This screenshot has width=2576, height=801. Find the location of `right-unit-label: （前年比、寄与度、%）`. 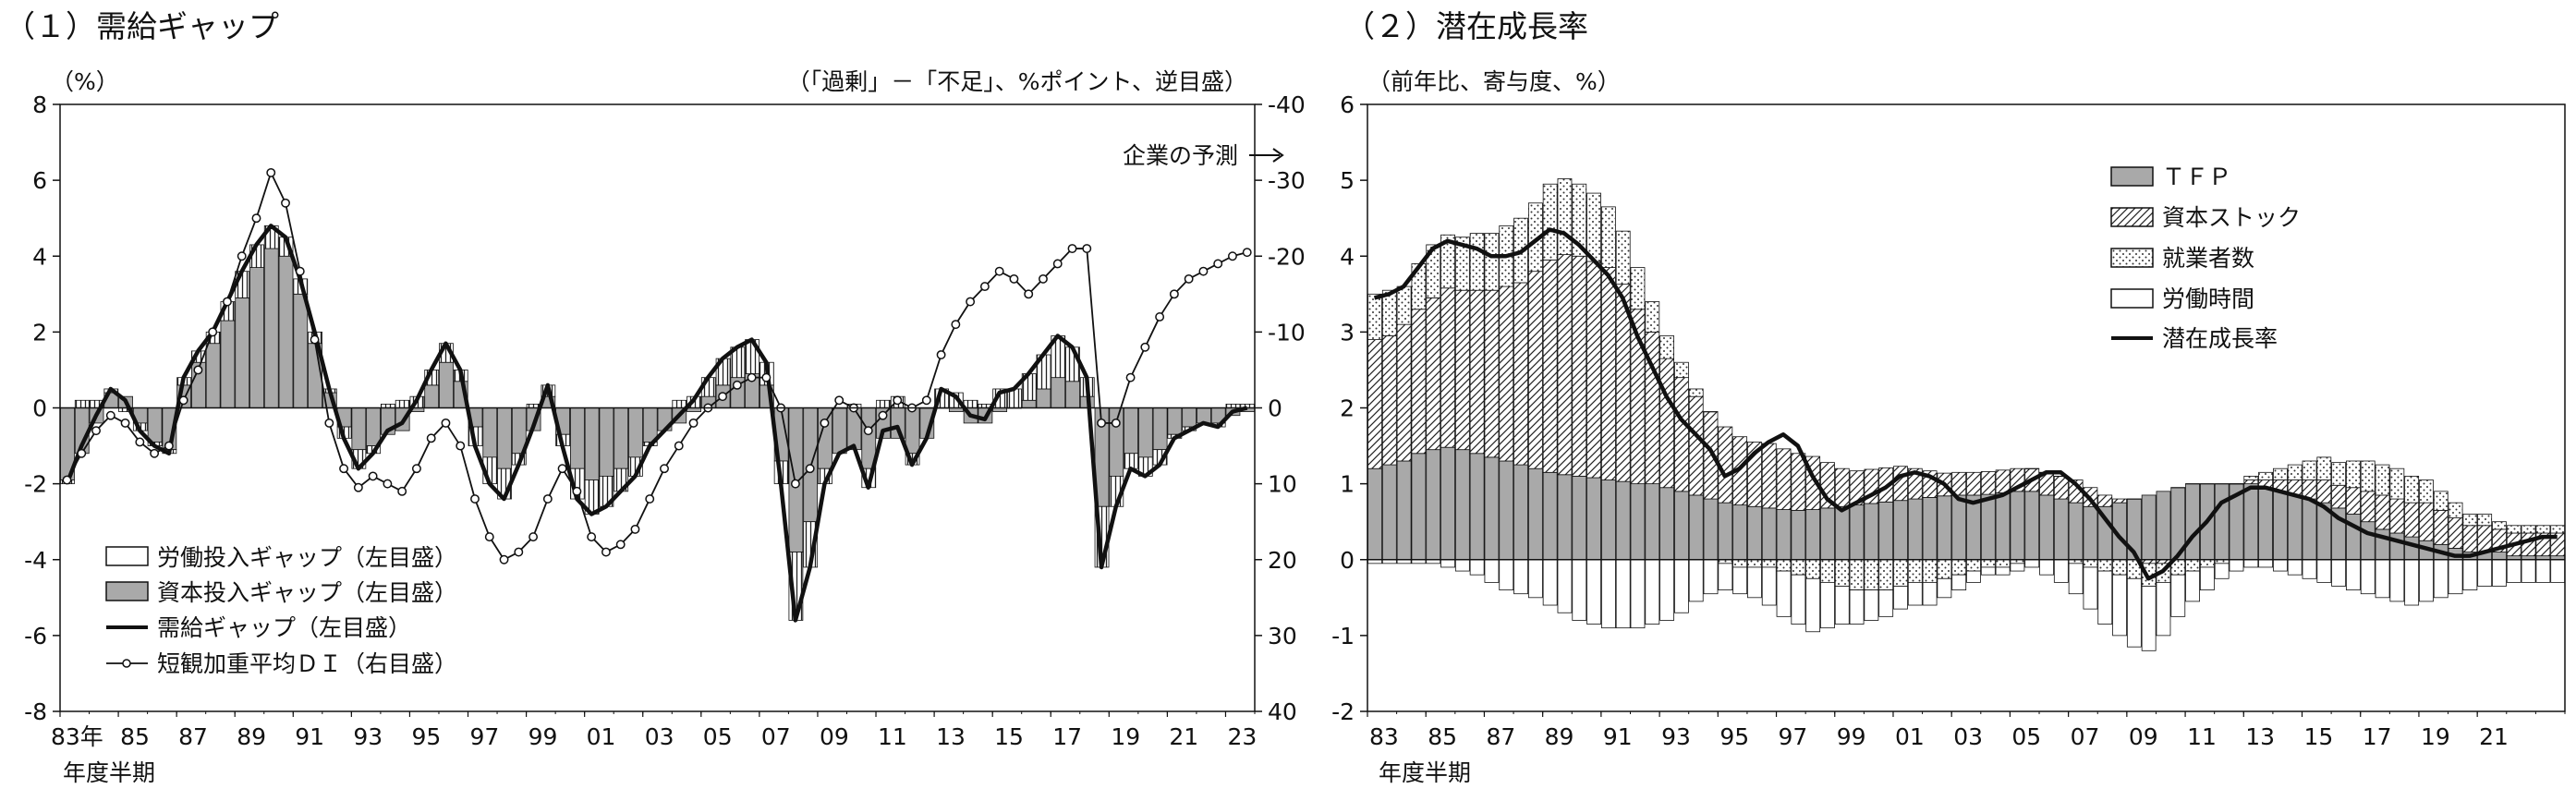

right-unit-label: （前年比、寄与度、%） is located at coordinates (1494, 81).